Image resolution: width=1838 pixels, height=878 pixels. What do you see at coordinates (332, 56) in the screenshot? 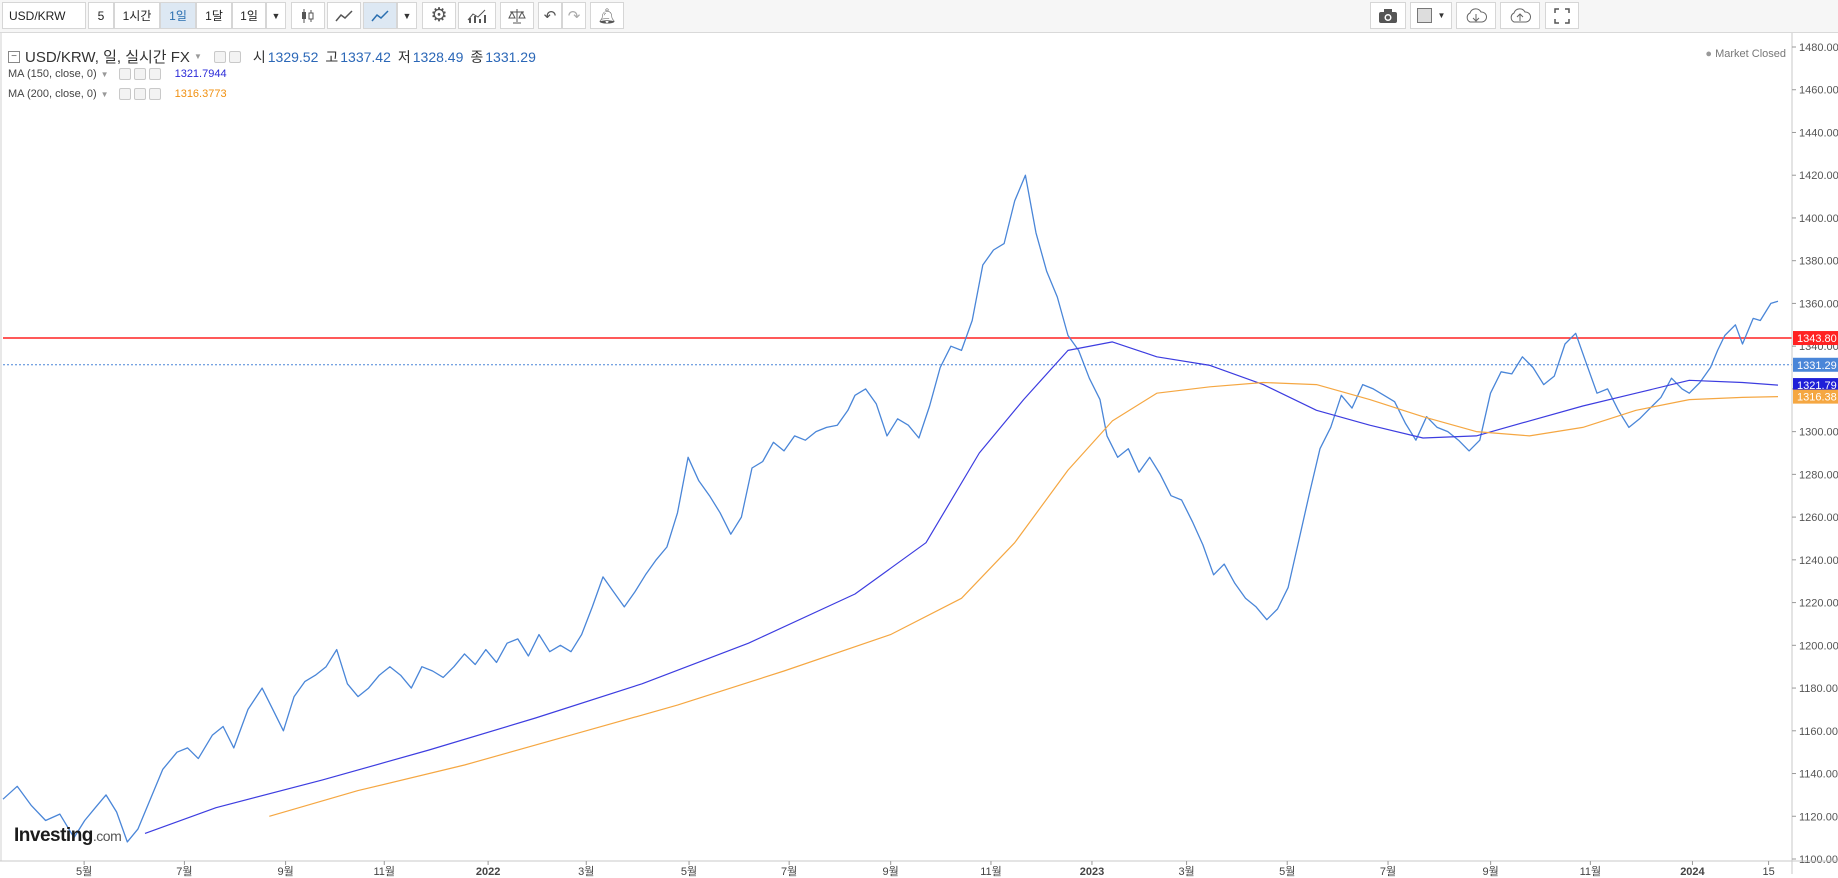
I see `high-label: 고` at bounding box center [332, 56].